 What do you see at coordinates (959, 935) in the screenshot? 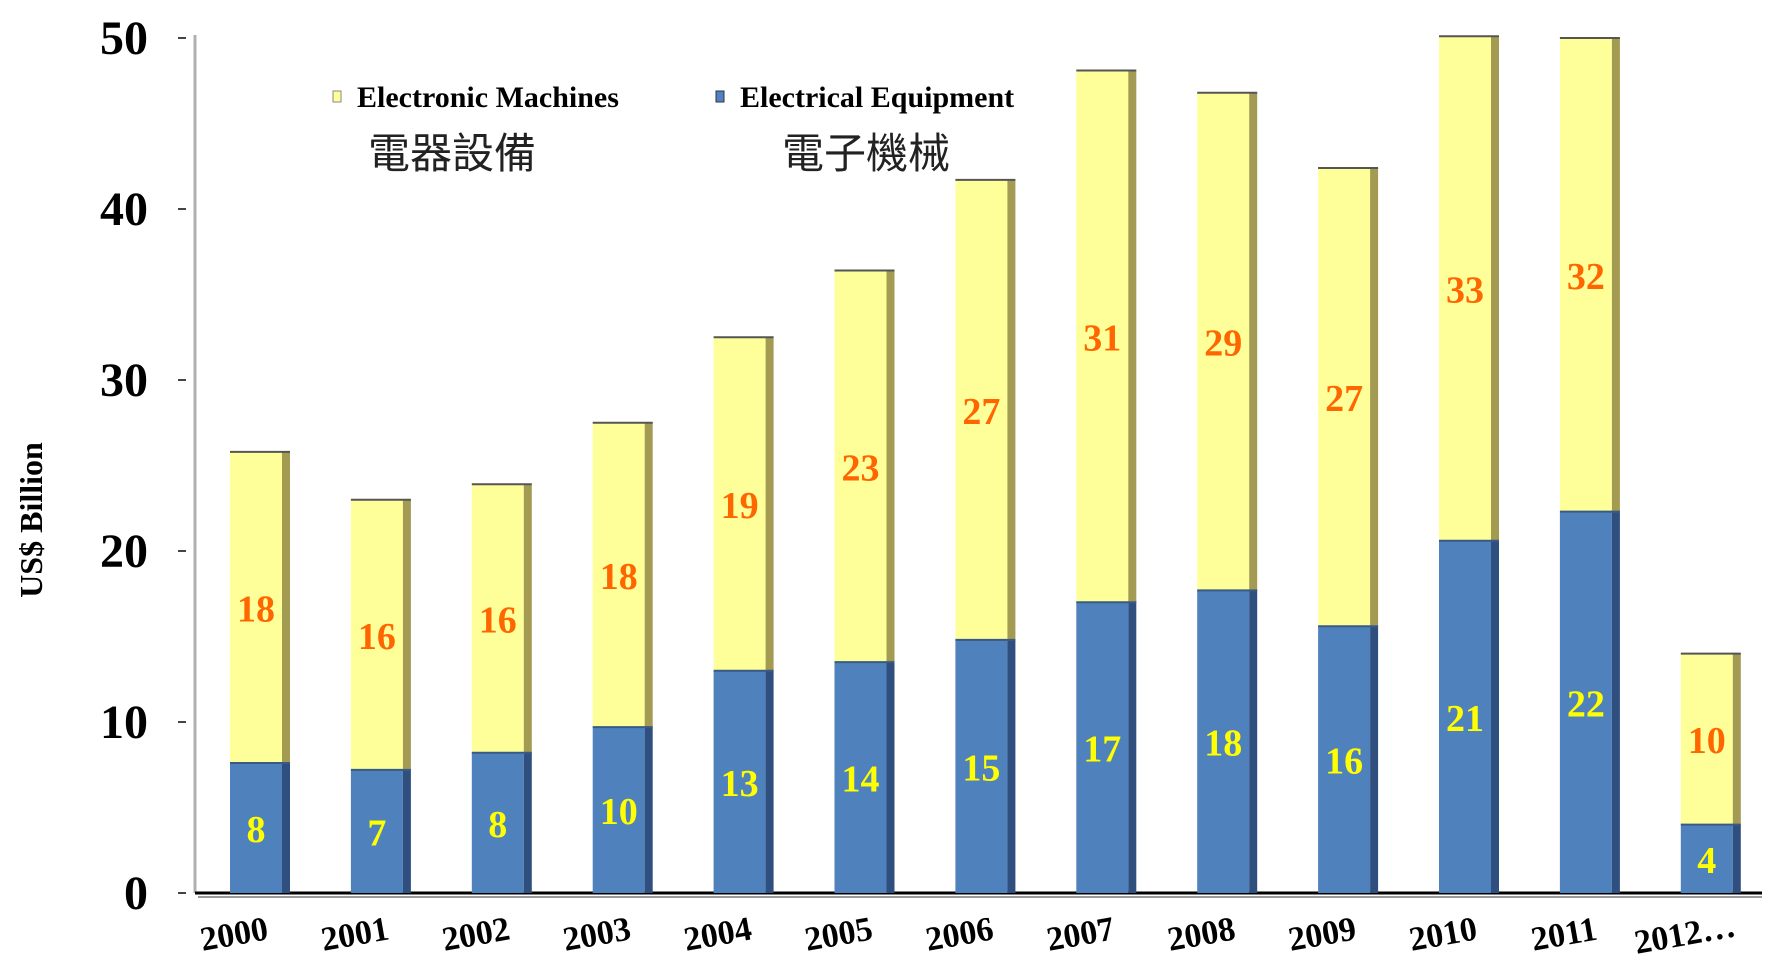
I see `x-tick-label: 2006` at bounding box center [959, 935].